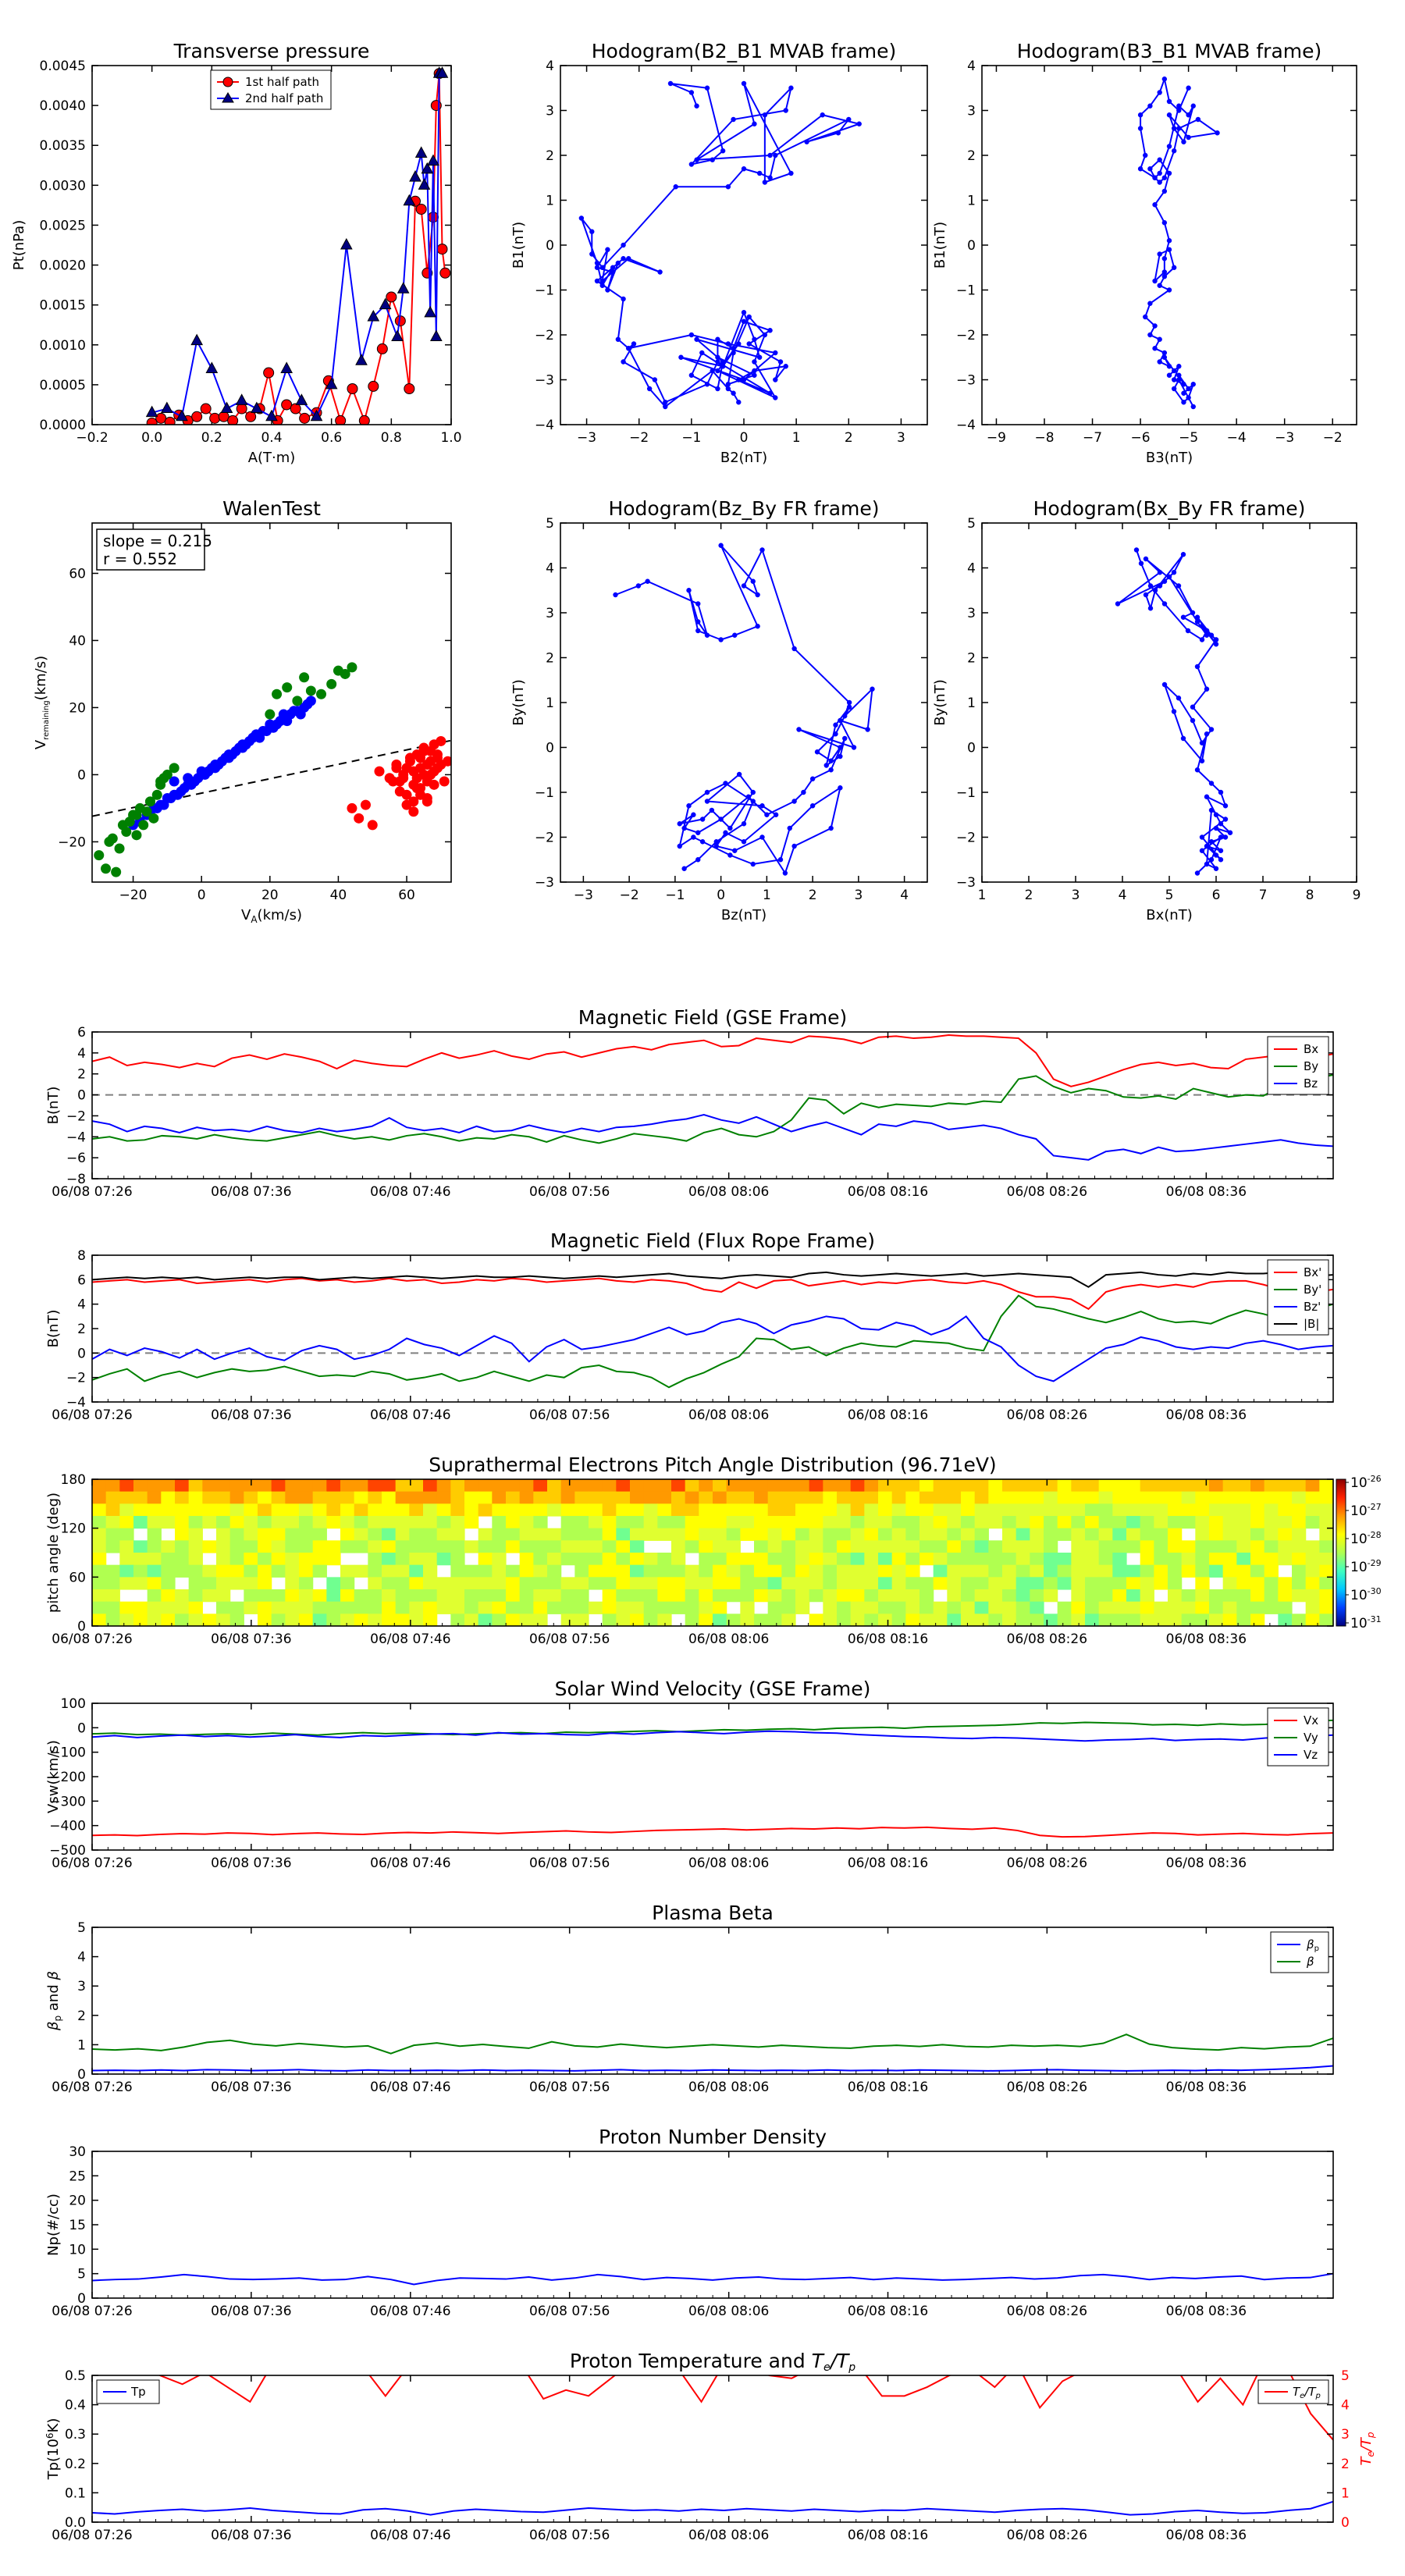 Image resolution: width=1405 pixels, height=2576 pixels. Describe the element at coordinates (54, 1329) in the screenshot. I see `y-axis-label: B(nT)` at that location.